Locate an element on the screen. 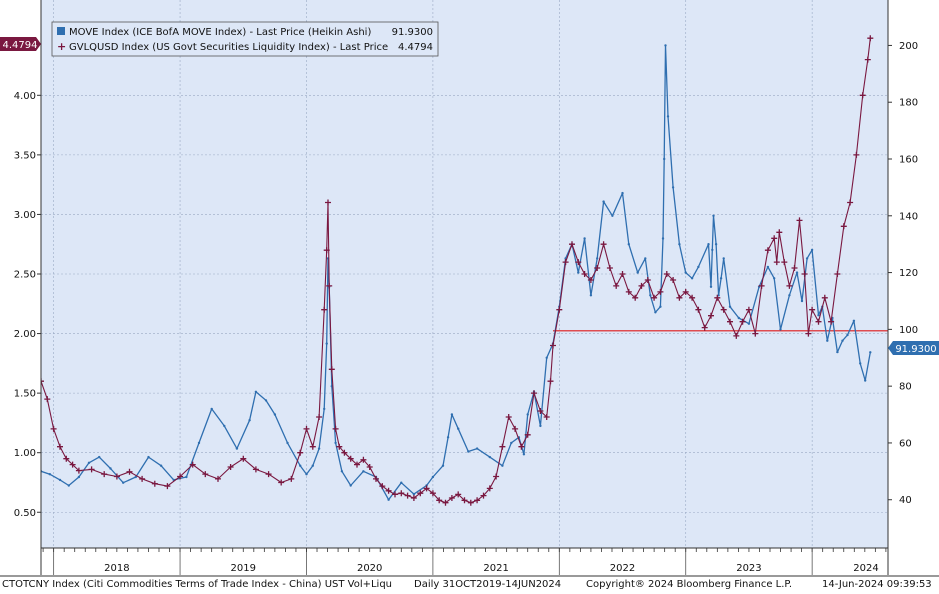 The width and height of the screenshot is (939, 594). right-tick-label: 160 is located at coordinates (908, 160).